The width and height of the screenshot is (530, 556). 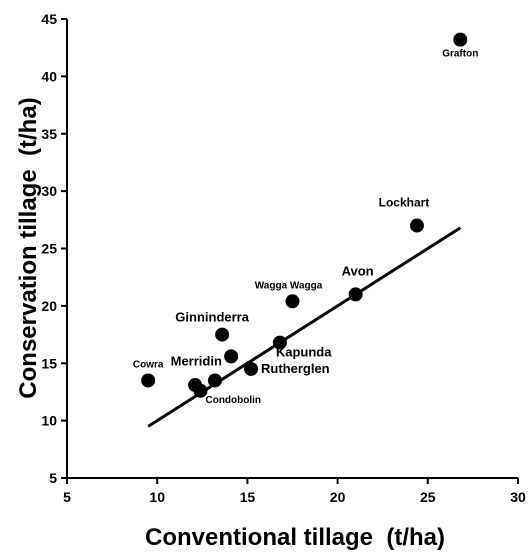 What do you see at coordinates (295, 537) in the screenshot?
I see `x-axis-title: Conventional tillage (t/ha)` at bounding box center [295, 537].